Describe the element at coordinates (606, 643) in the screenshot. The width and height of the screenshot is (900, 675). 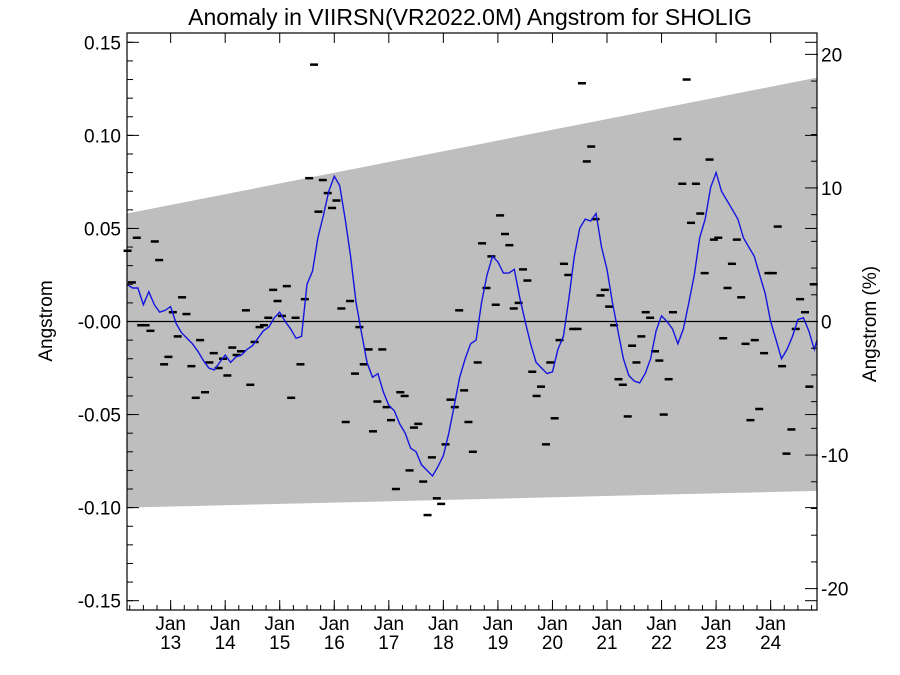
I see `x-tick-year-label: 21` at that location.